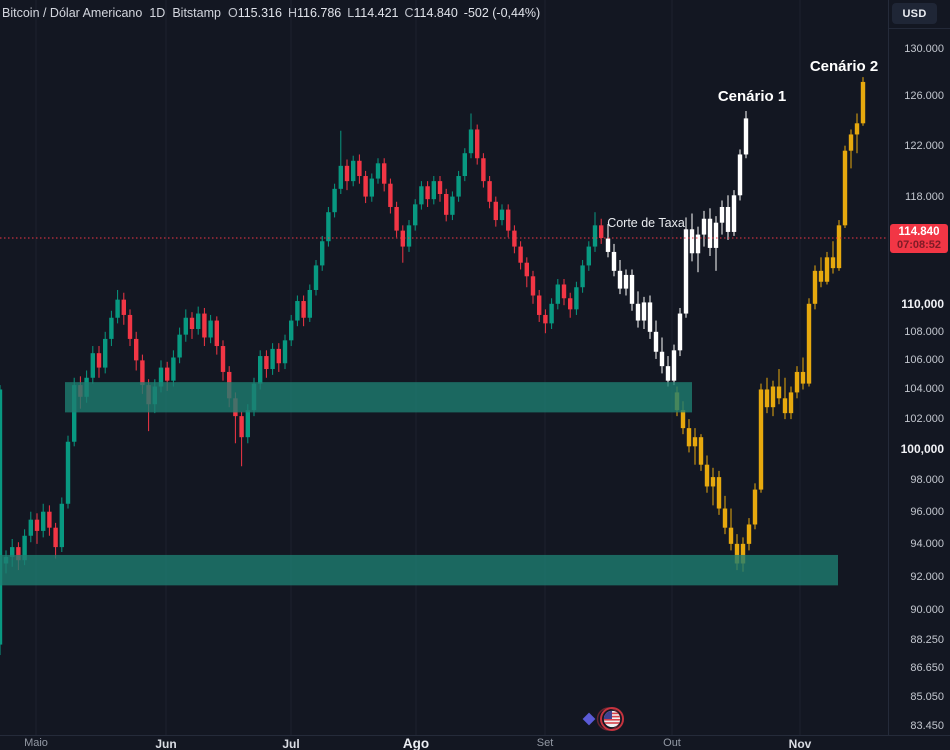 The height and width of the screenshot is (750, 950). What do you see at coordinates (924, 196) in the screenshot?
I see `price-tick: 118.000` at bounding box center [924, 196].